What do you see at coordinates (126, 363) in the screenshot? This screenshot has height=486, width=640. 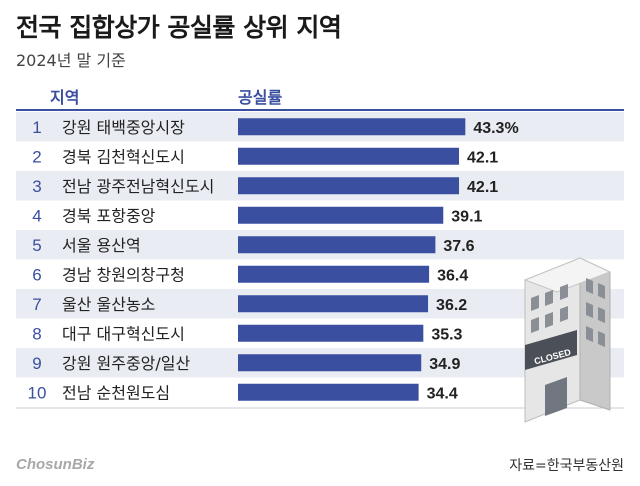 I see `region-label: 강원 원주중앙/일산` at bounding box center [126, 363].